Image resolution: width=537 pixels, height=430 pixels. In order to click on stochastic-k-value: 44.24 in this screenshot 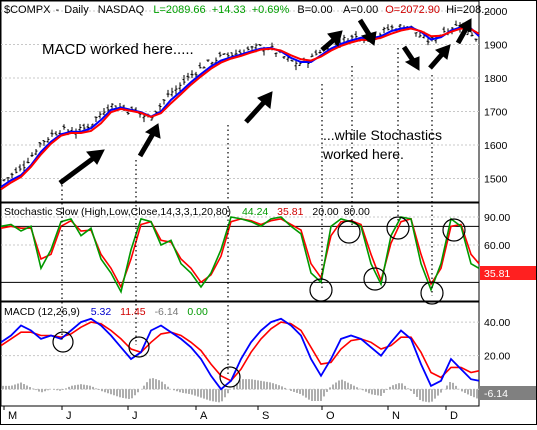, I will do `click(255, 212)`.